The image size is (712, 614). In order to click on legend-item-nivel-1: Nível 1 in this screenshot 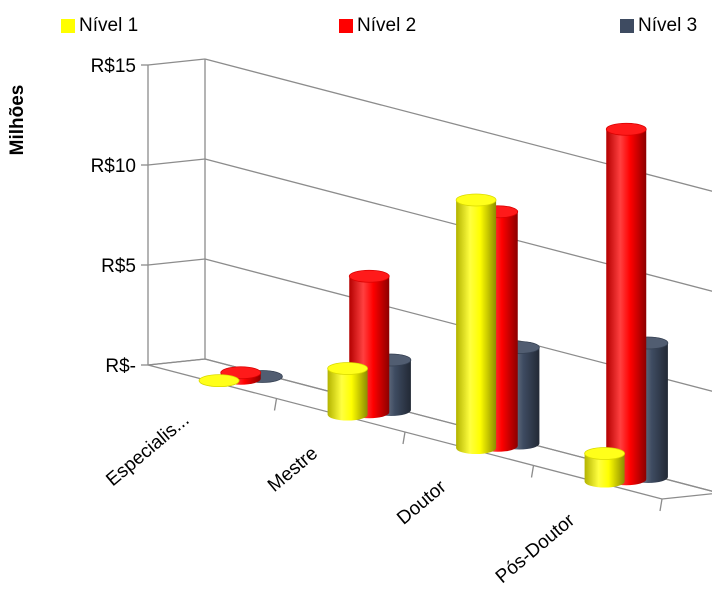, I will do `click(99, 26)`.